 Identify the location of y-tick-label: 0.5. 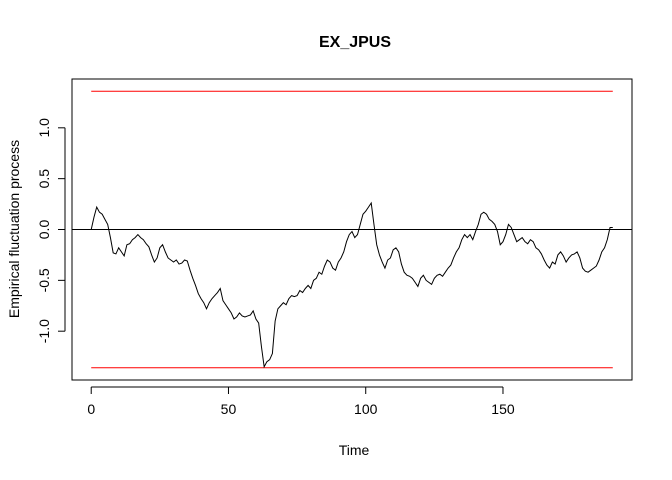
(44, 179).